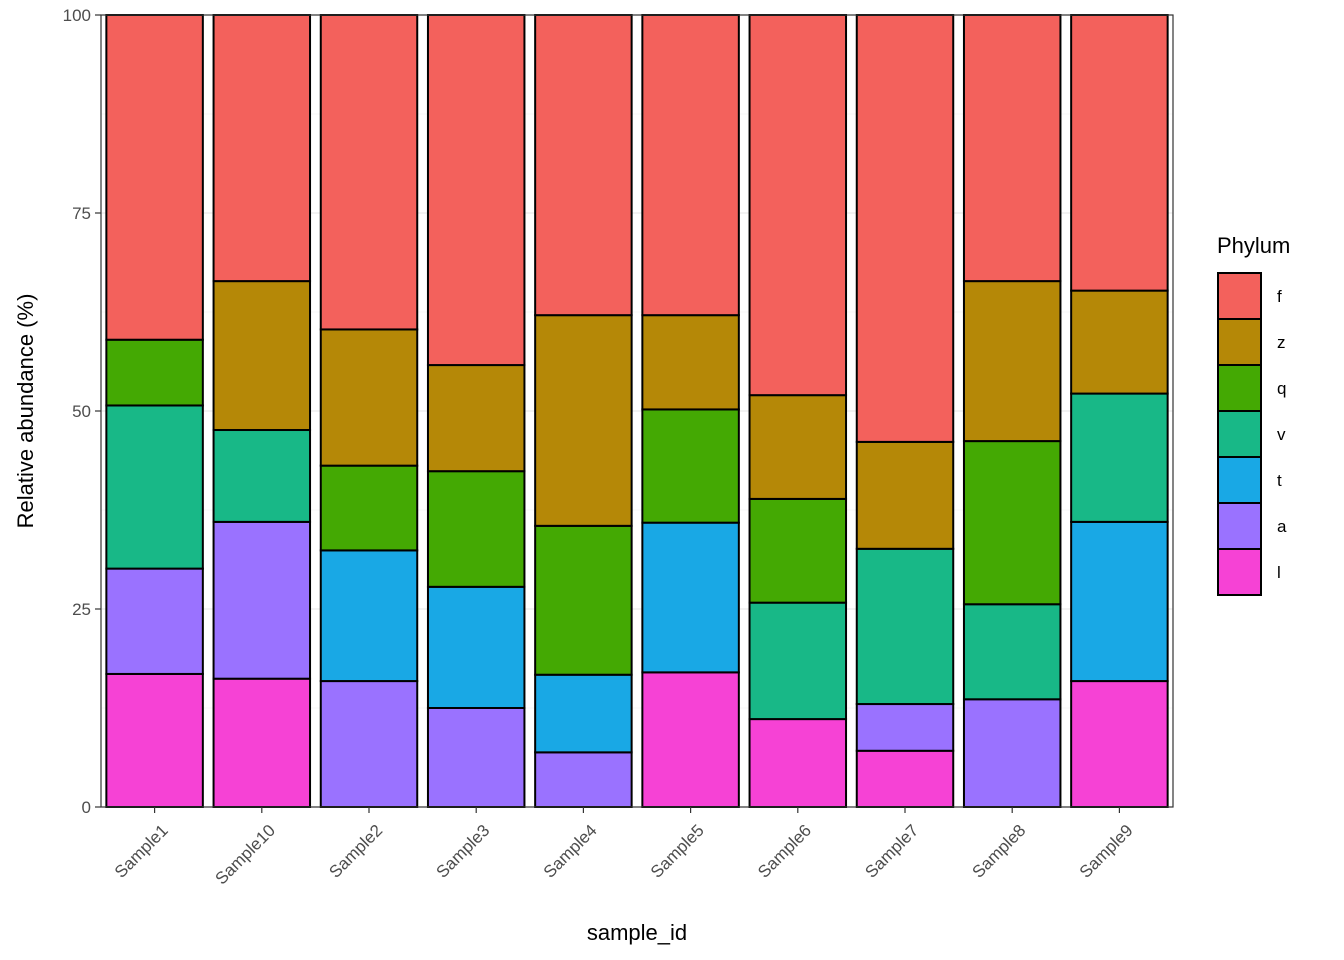  What do you see at coordinates (369, 616) in the screenshot?
I see `bar-segment-Sample2-t` at bounding box center [369, 616].